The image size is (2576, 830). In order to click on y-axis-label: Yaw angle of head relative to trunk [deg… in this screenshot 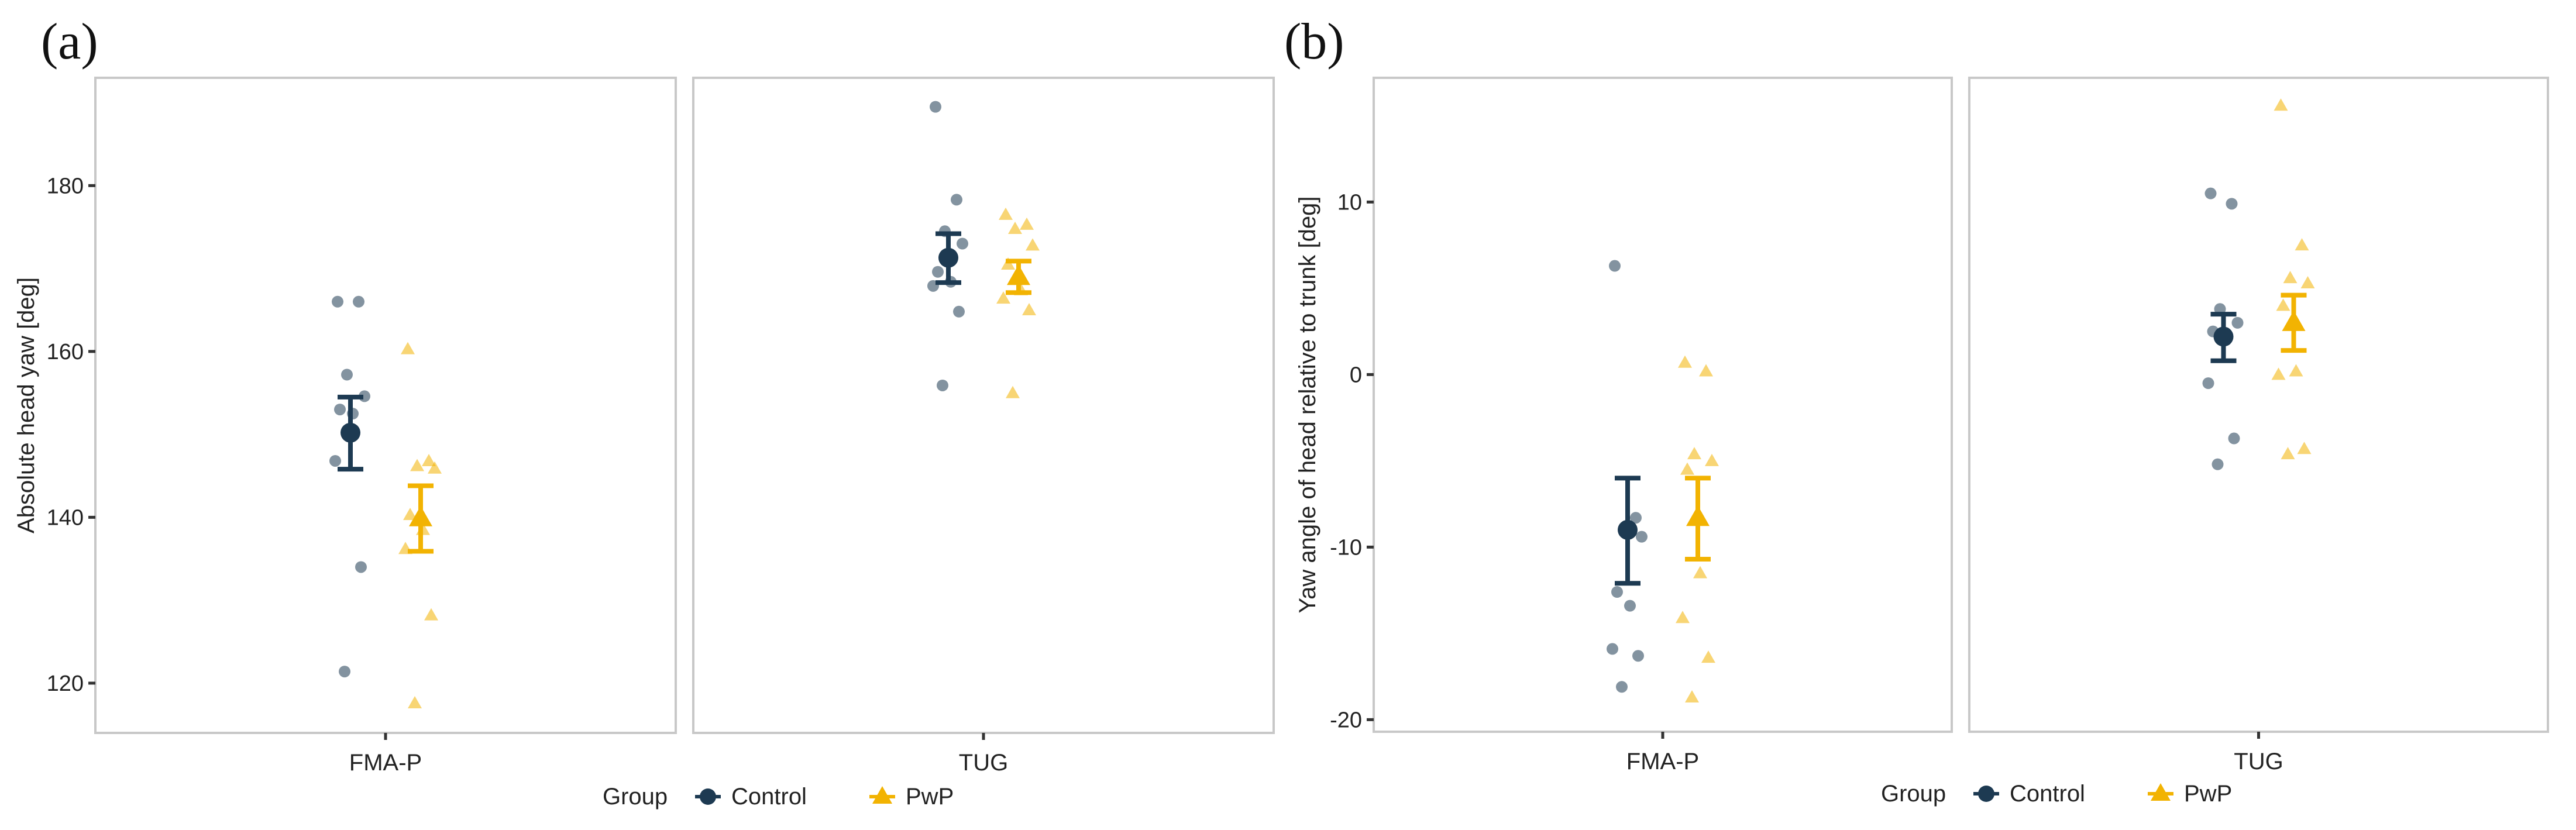, I will do `click(1308, 404)`.